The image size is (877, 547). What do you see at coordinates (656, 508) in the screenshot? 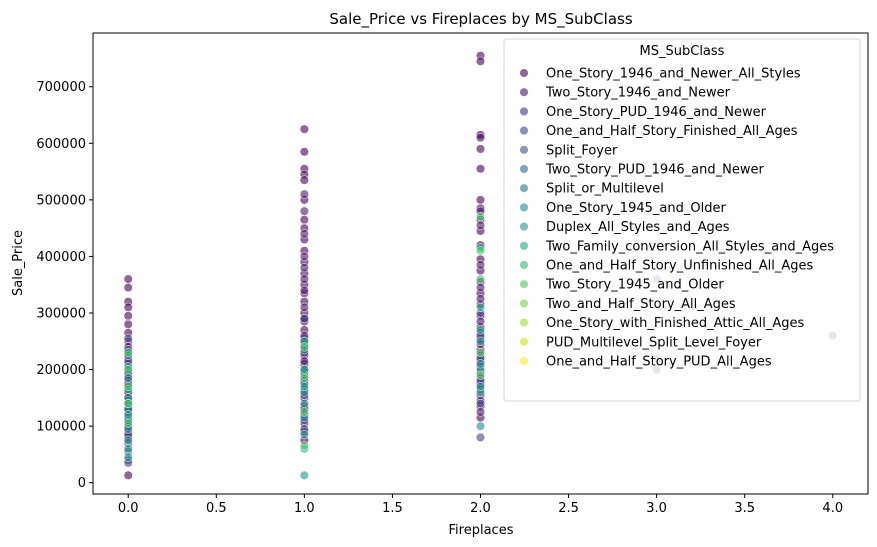
I see `x-tick-label: 3.0` at bounding box center [656, 508].